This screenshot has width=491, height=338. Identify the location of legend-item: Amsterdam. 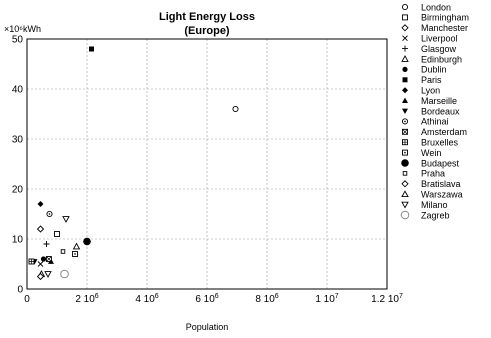
(434, 132).